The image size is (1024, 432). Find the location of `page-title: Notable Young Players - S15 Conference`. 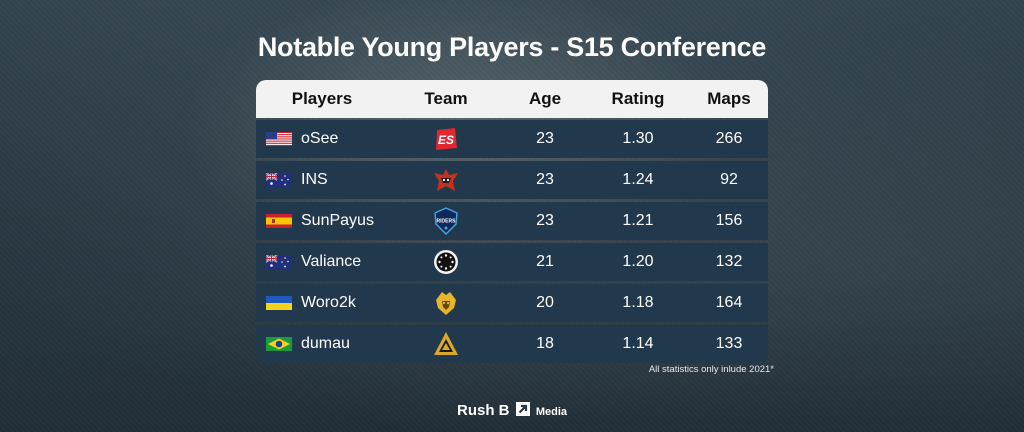

page-title: Notable Young Players - S15 Conference is located at coordinates (512, 47).